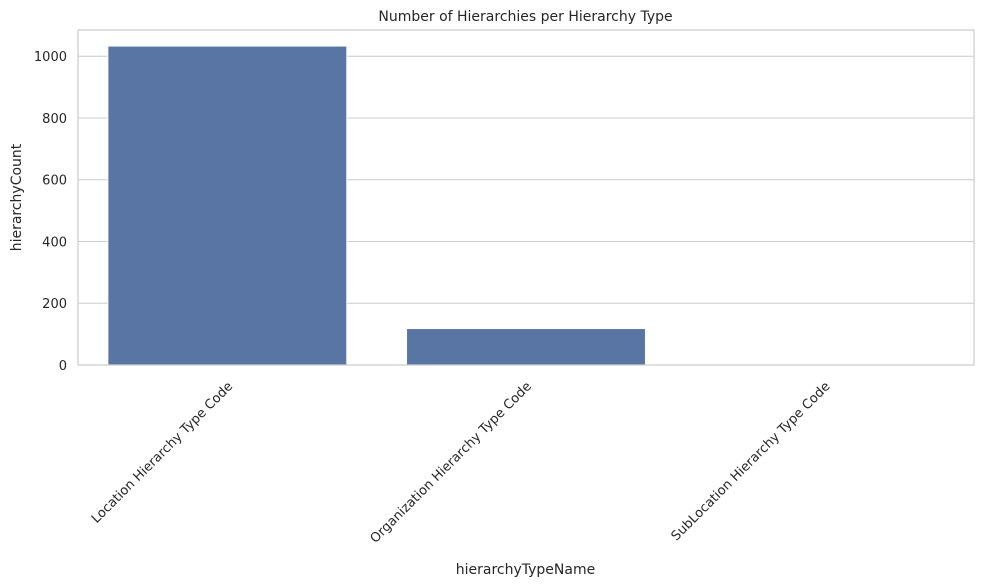 The width and height of the screenshot is (984, 584). Describe the element at coordinates (17, 197) in the screenshot. I see `y-axis-label: hierarchyCount` at that location.